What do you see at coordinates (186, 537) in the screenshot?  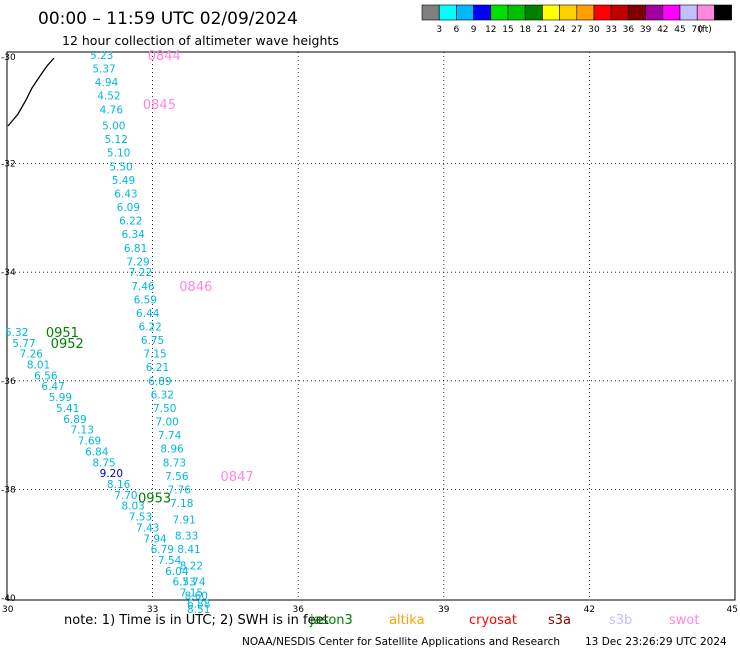 I see `swh-value: 8.33` at bounding box center [186, 537].